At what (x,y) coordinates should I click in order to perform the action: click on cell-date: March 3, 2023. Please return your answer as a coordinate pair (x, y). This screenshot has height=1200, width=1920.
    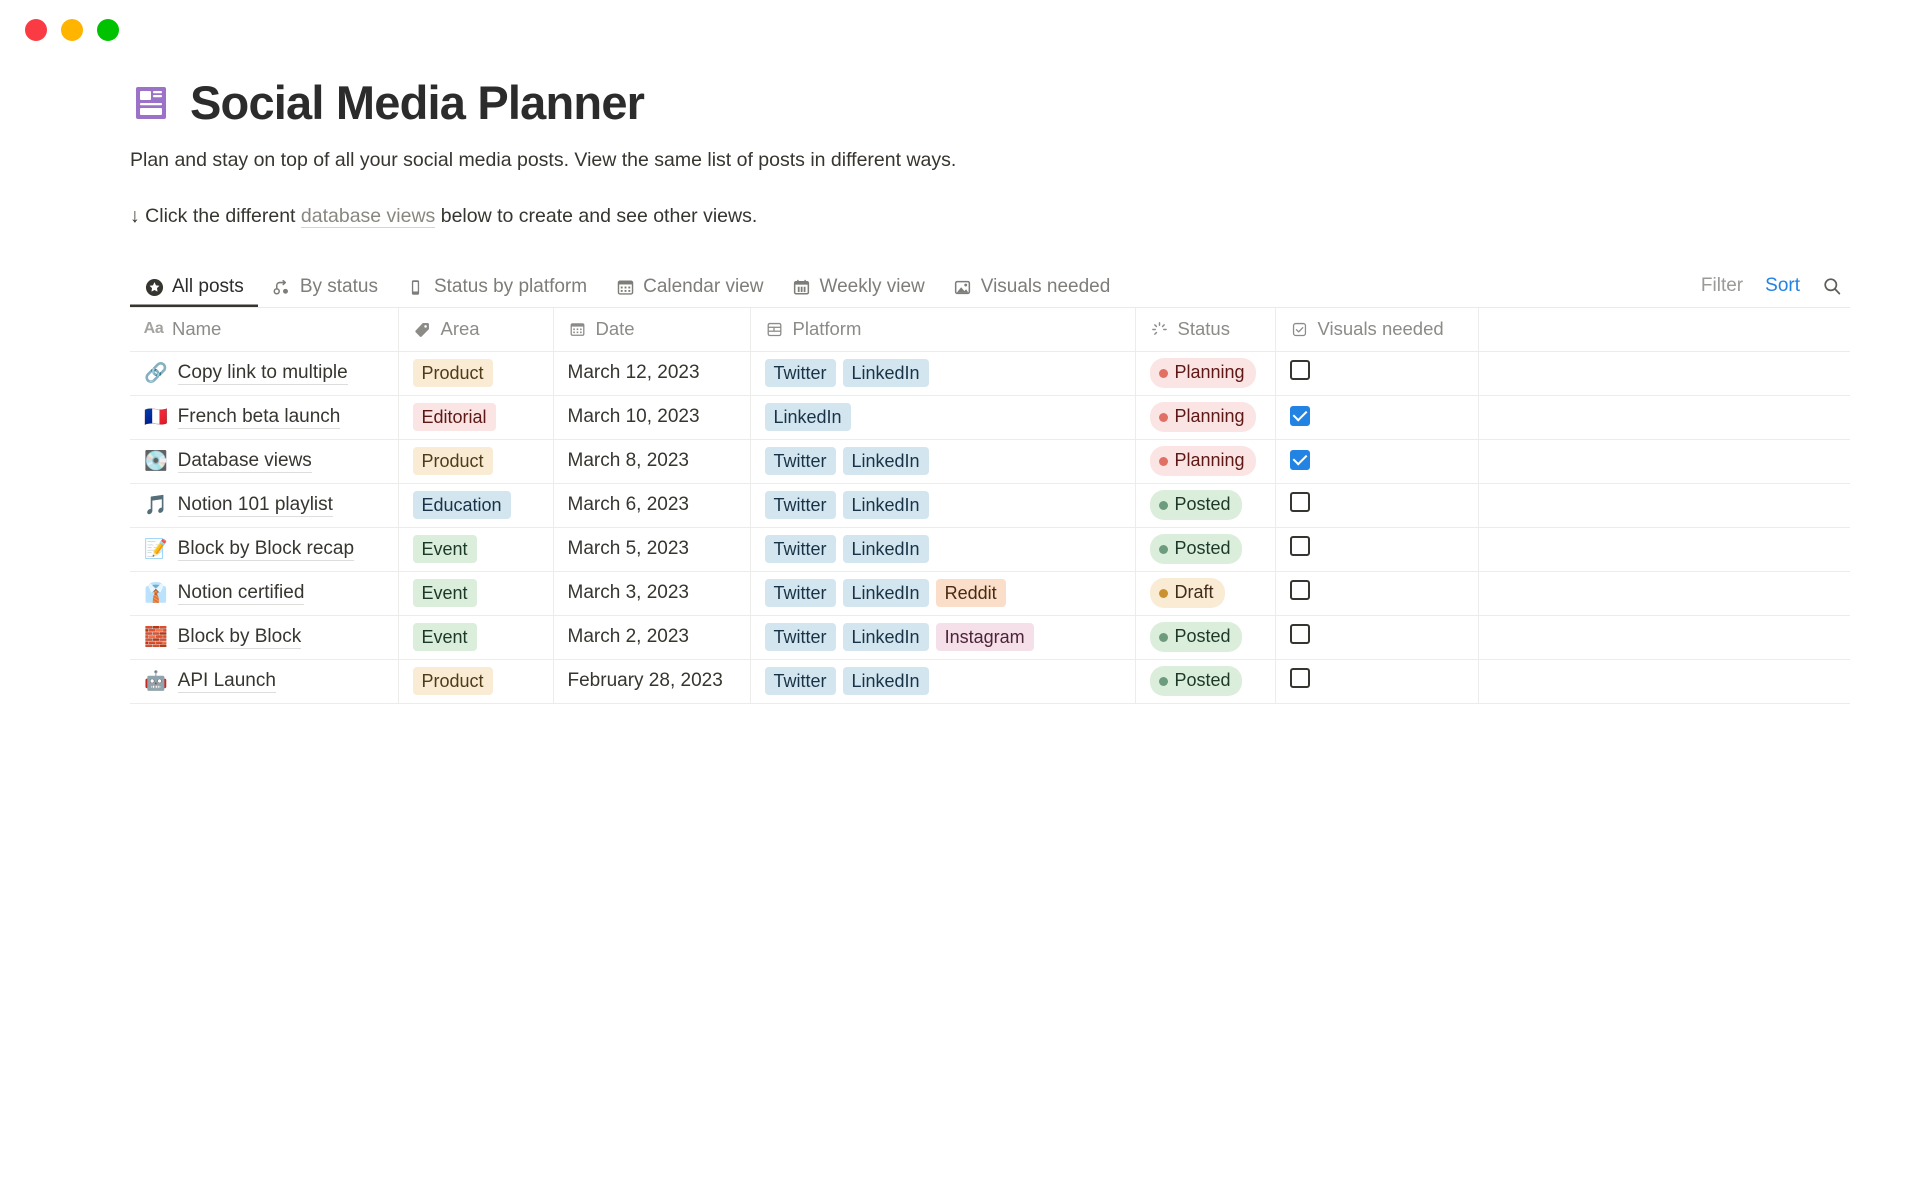
    Looking at the image, I should click on (652, 593).